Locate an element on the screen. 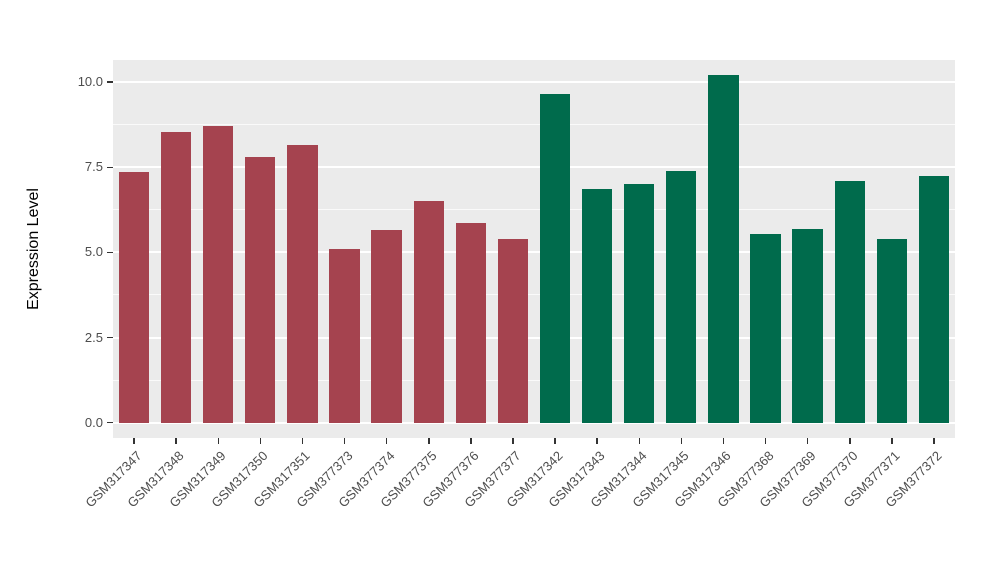  bar-GSM317342 is located at coordinates (555, 258).